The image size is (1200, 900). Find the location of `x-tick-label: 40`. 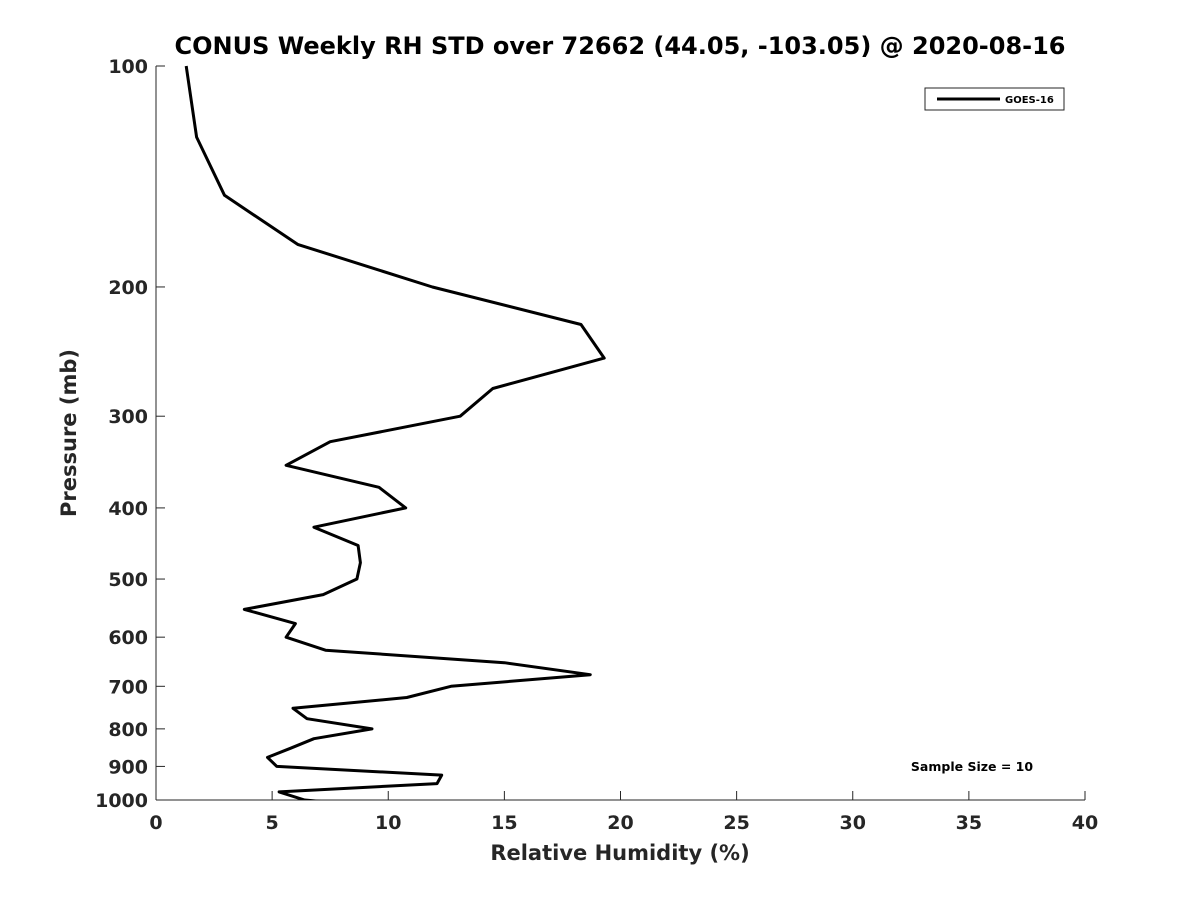

x-tick-label: 40 is located at coordinates (1085, 823).